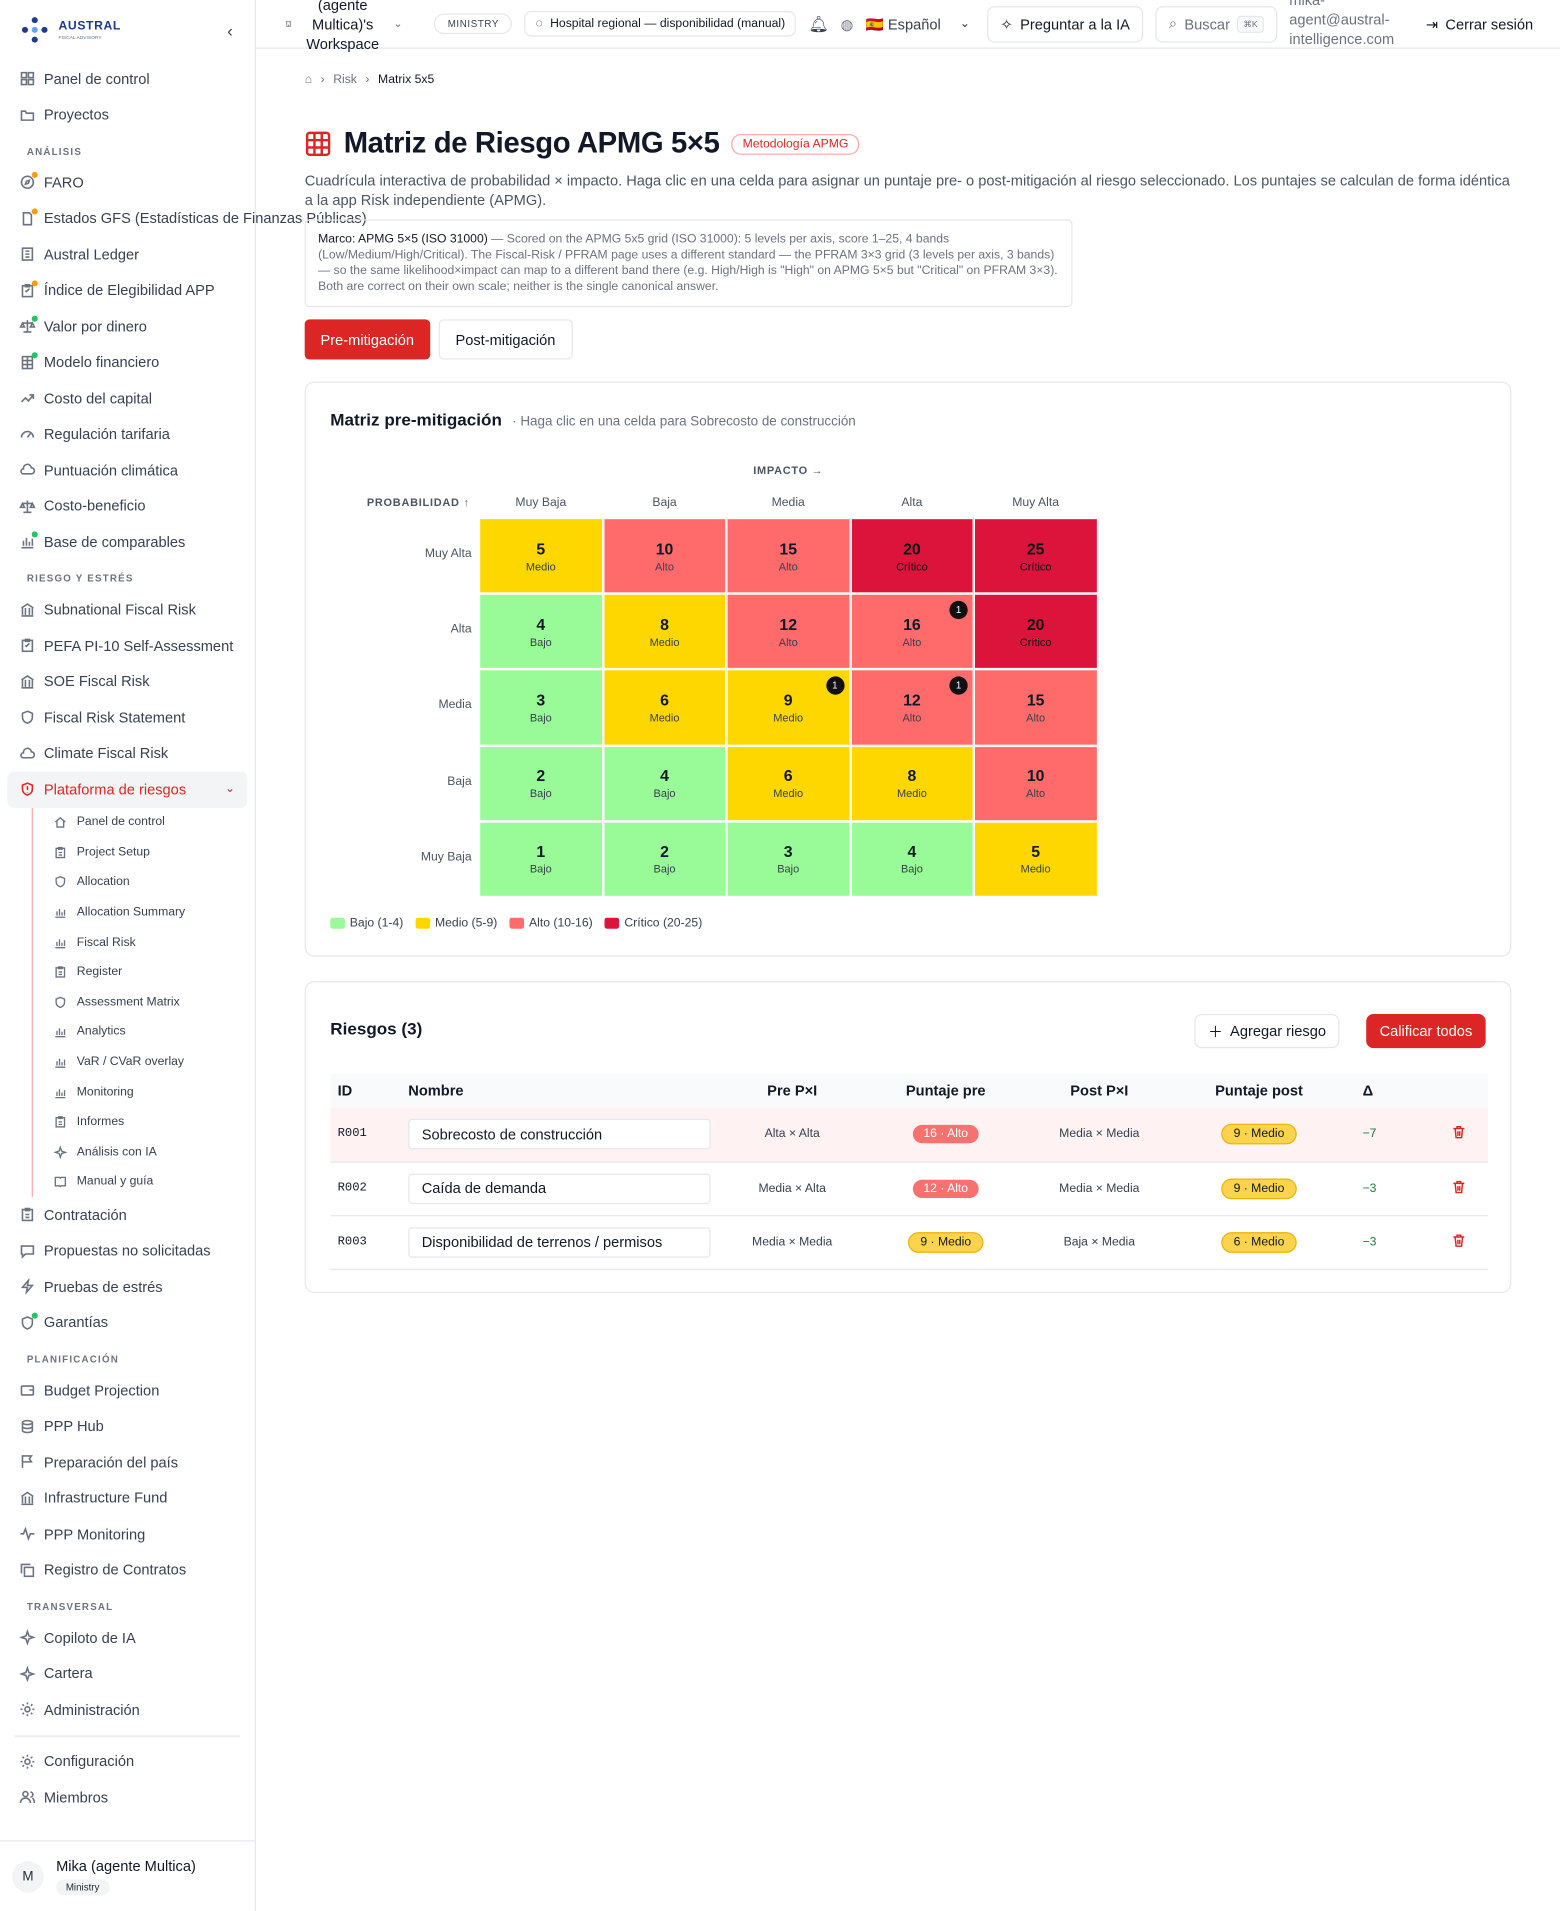  Describe the element at coordinates (308, 79) in the screenshot. I see `home-icon: ⌂` at that location.